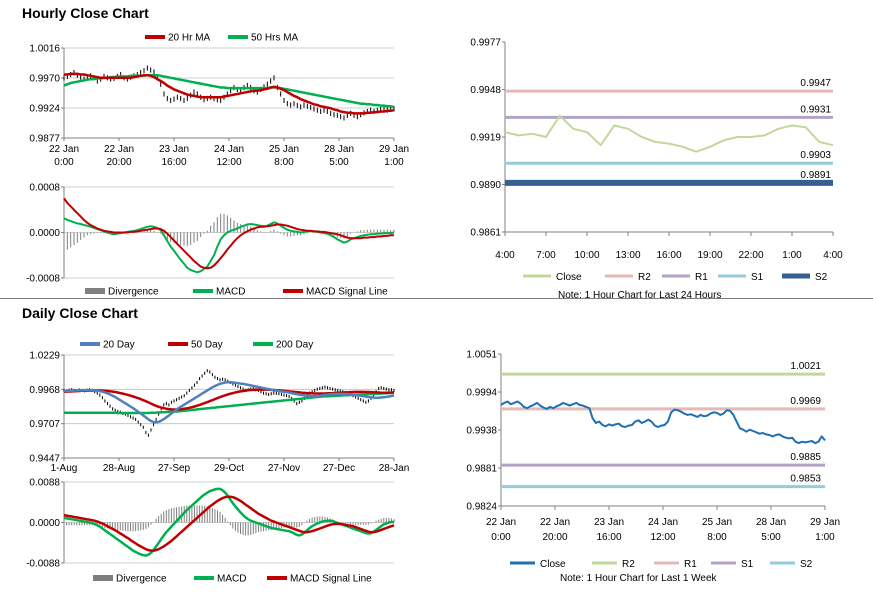  What do you see at coordinates (586, 255) in the screenshot?
I see `hourly-levels-x-tick-label: 10:00` at bounding box center [586, 255].